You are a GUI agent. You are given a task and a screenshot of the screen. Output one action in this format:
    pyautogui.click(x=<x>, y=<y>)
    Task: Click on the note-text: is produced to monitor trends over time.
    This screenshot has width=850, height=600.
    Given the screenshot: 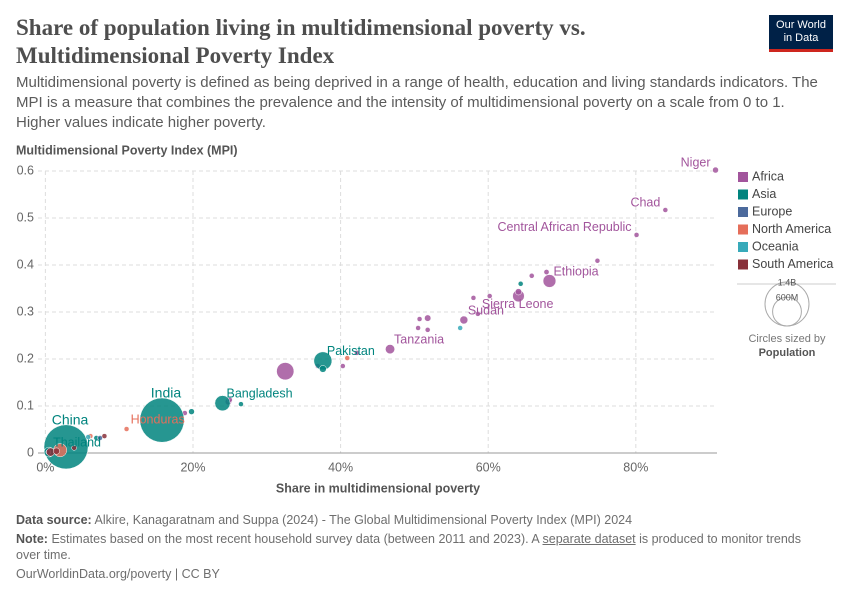 What is the action you would take?
    pyautogui.click(x=408, y=547)
    